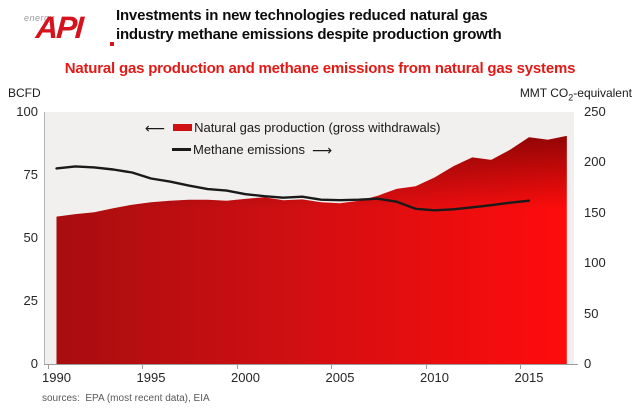  I want to click on x-axis-tick-label: 1995, so click(151, 377).